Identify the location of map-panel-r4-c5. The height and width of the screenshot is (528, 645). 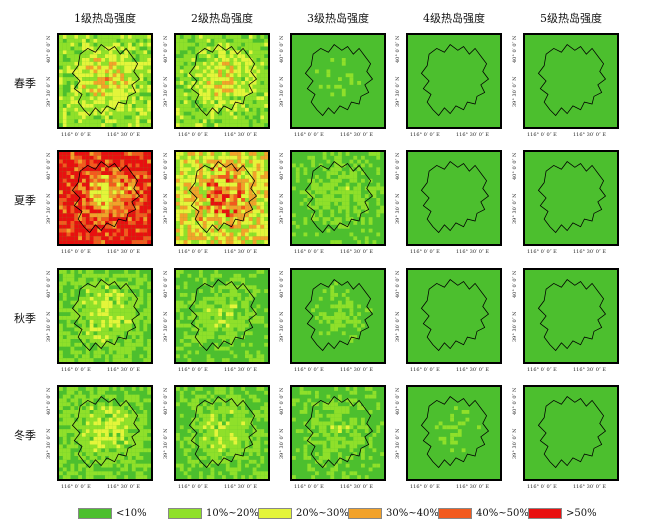
(571, 433).